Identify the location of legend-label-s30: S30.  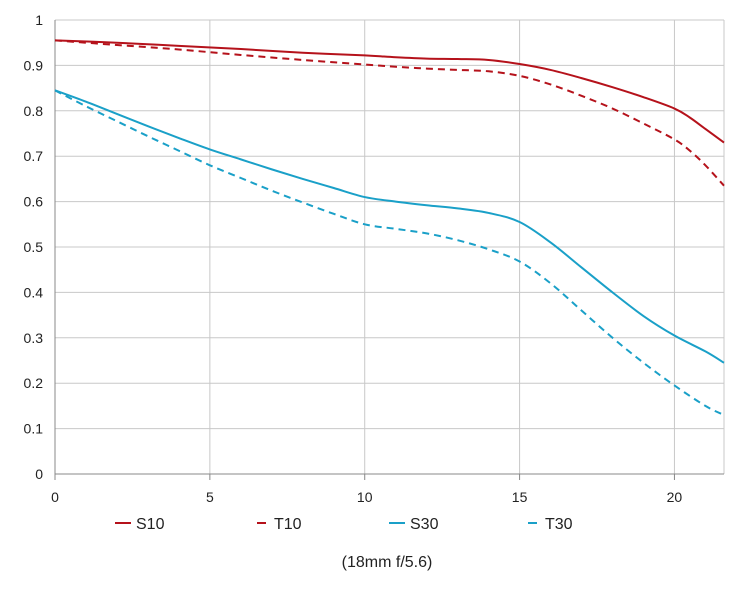
(424, 524).